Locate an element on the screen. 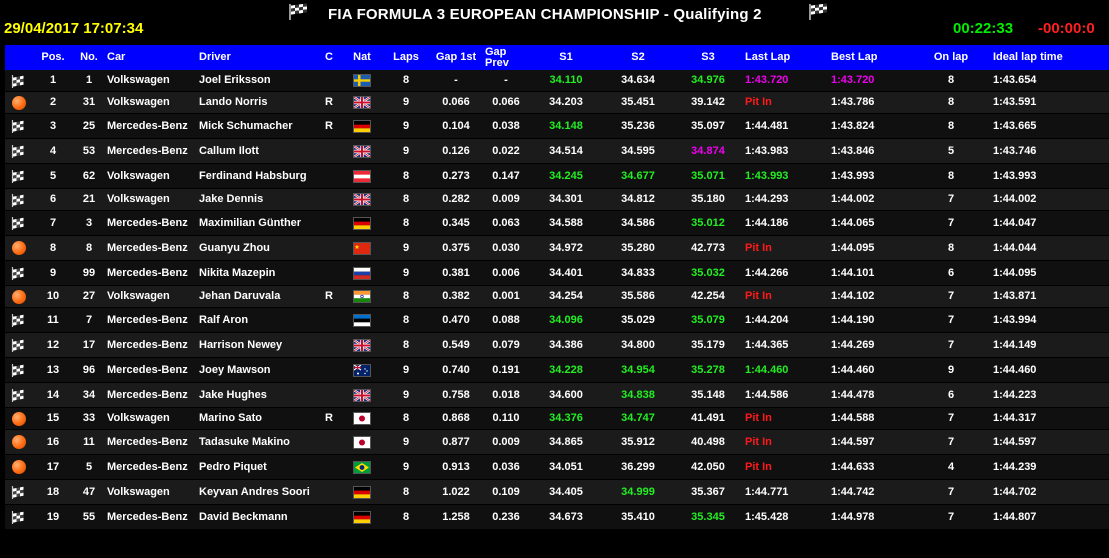 This screenshot has height=558, width=1109. cell-gap-prev: 0.022 is located at coordinates (506, 151).